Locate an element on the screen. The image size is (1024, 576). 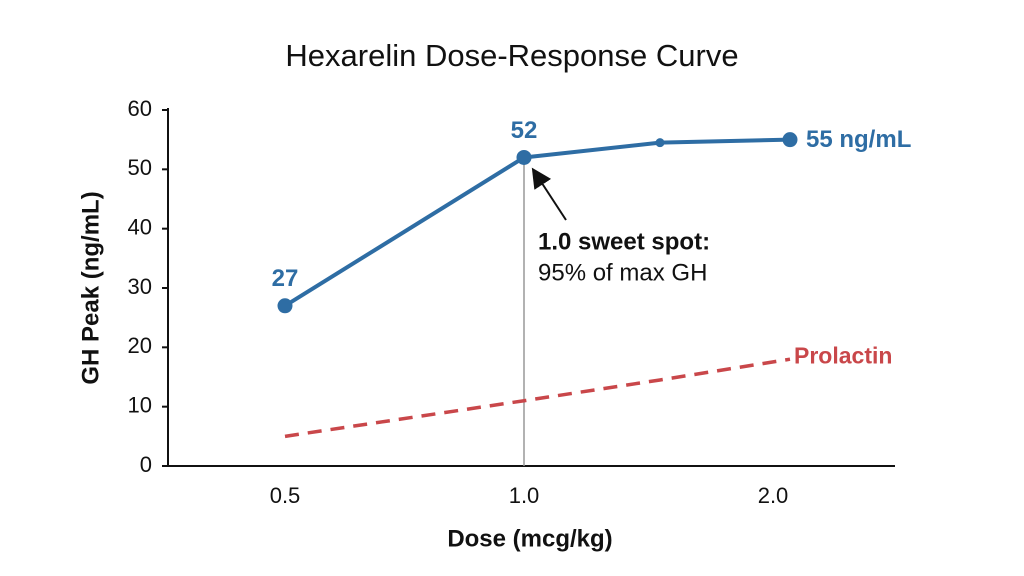
y-tick-label: 10 is located at coordinates (140, 404).